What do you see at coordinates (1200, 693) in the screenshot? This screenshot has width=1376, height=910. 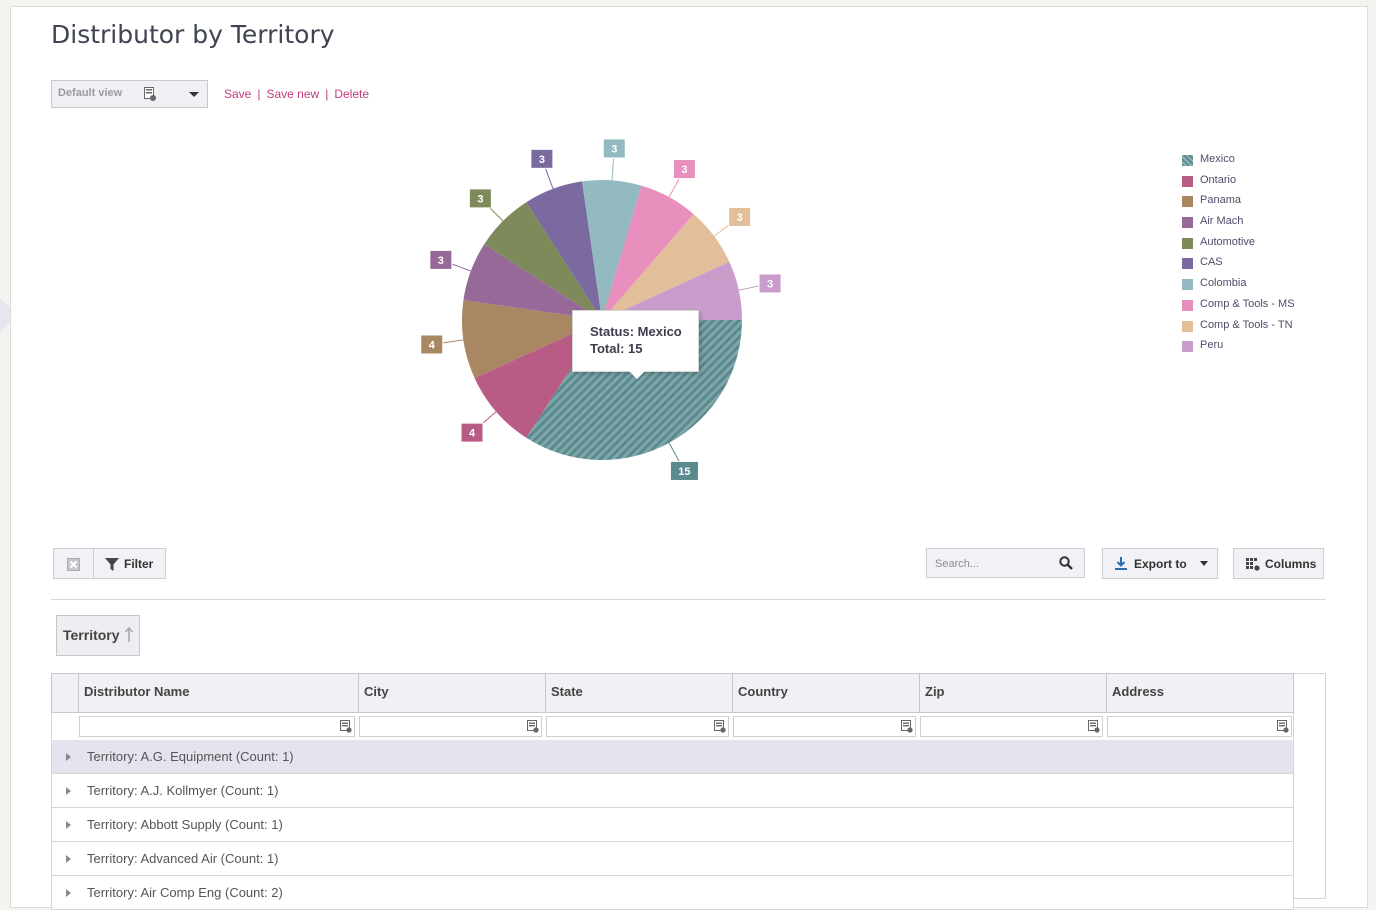 I see `column-header: Address` at bounding box center [1200, 693].